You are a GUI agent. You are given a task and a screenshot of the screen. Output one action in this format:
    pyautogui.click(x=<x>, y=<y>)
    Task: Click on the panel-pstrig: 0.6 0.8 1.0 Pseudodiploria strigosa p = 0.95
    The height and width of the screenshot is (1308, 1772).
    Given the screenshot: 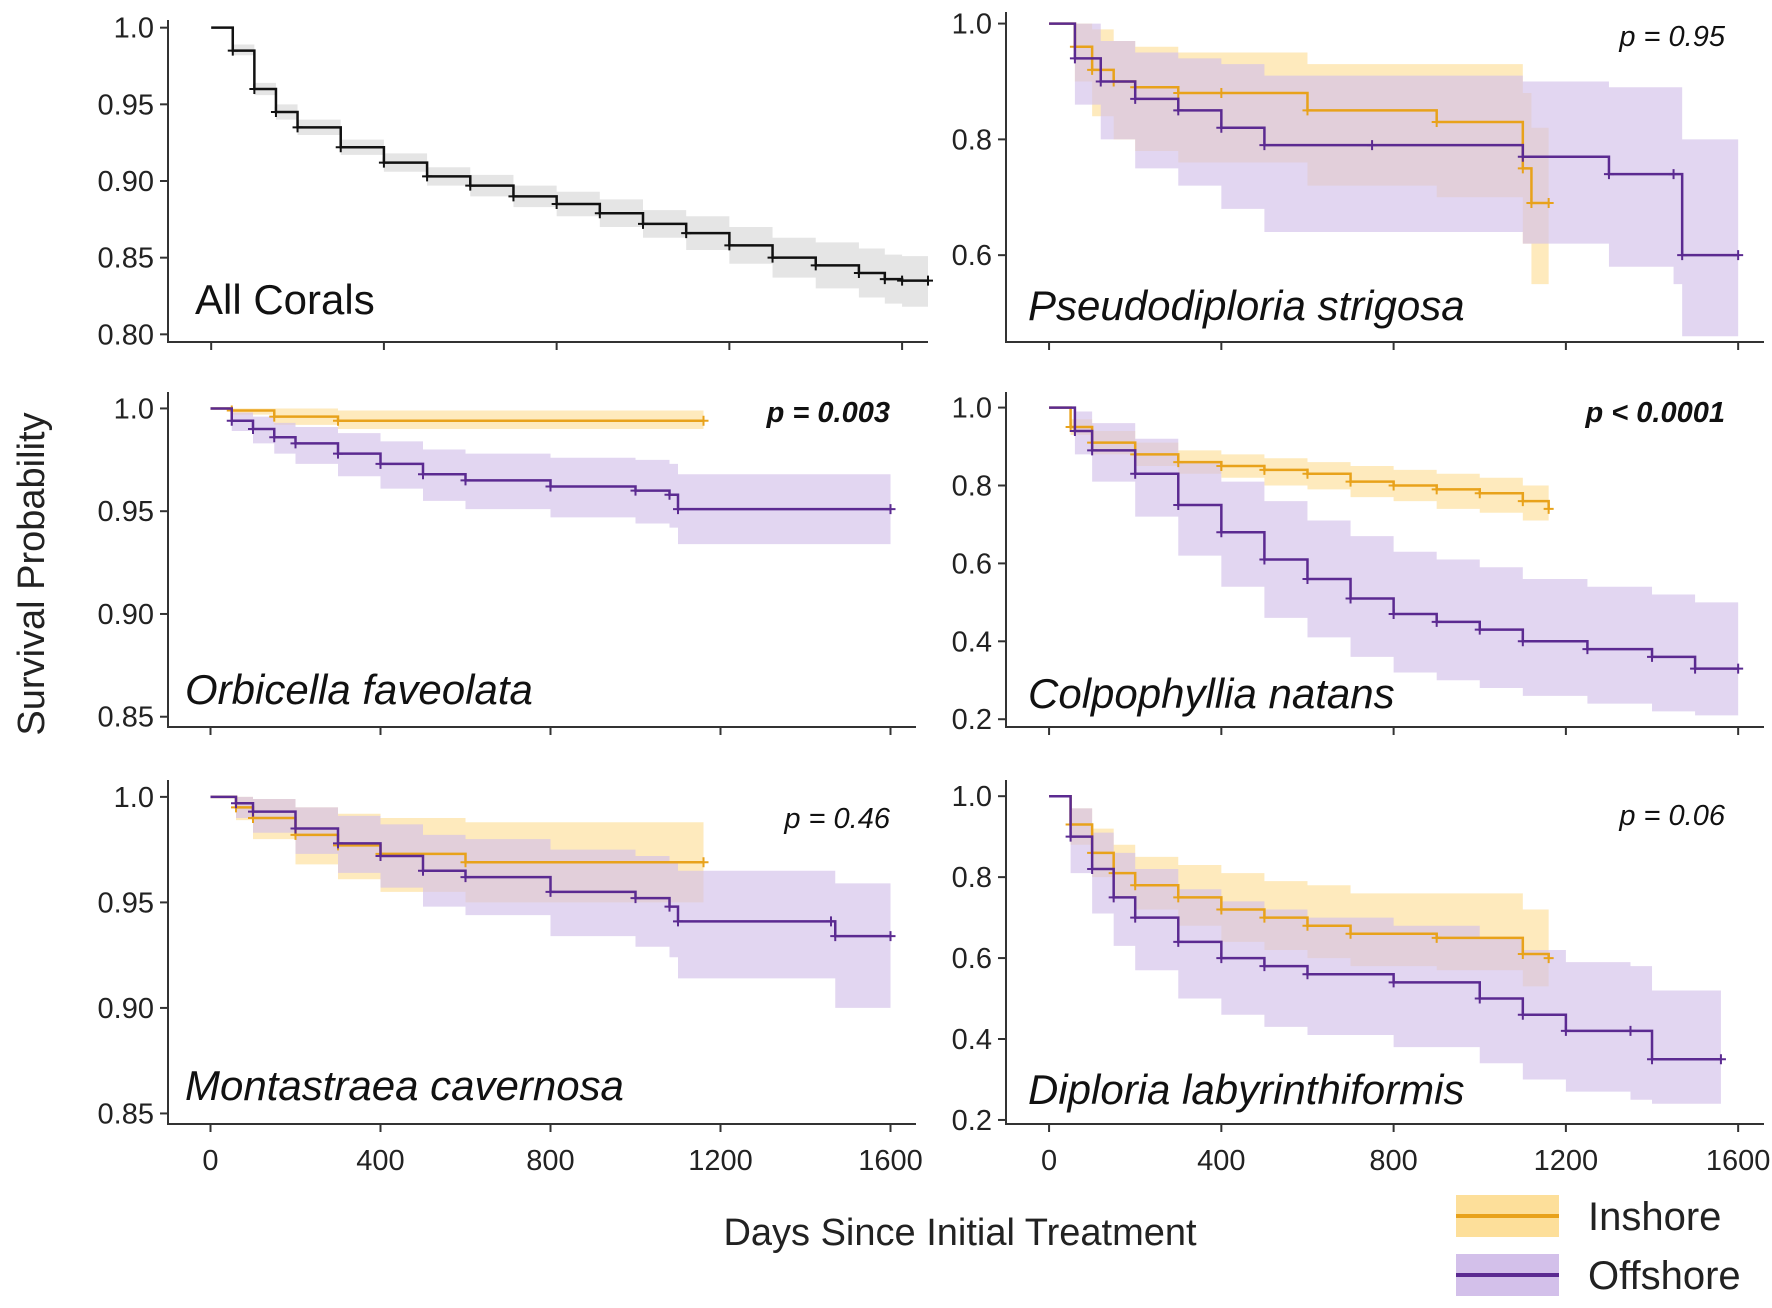 What is the action you would take?
    pyautogui.click(x=1358, y=179)
    